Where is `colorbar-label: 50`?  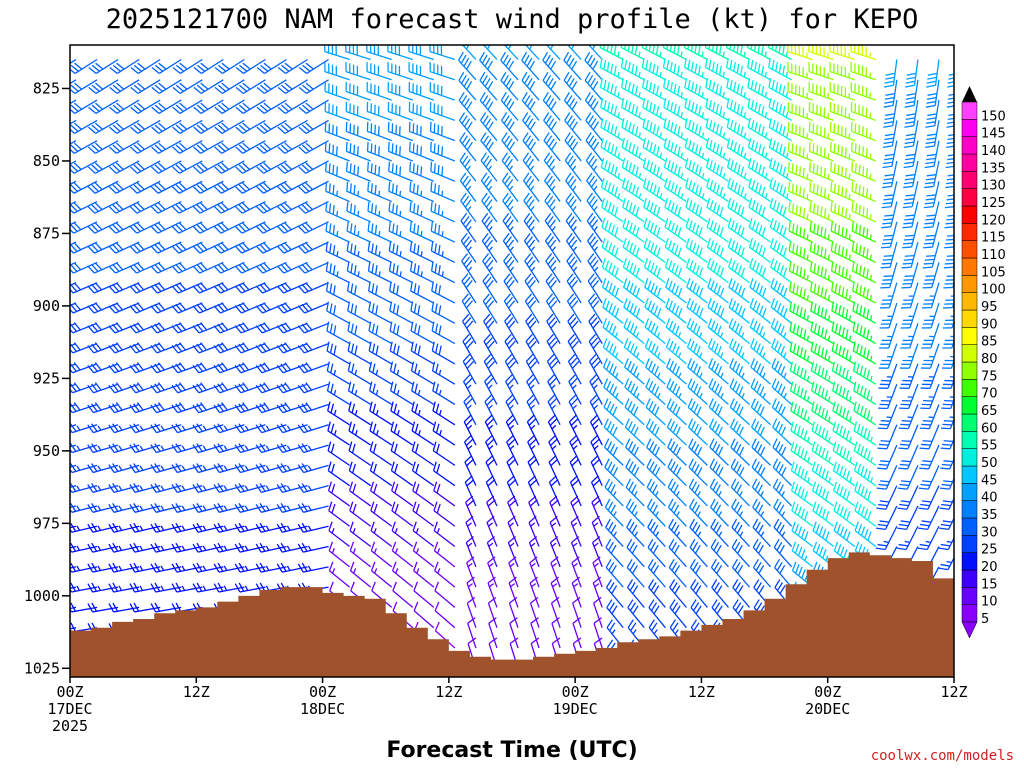
colorbar-label: 50 is located at coordinates (989, 463).